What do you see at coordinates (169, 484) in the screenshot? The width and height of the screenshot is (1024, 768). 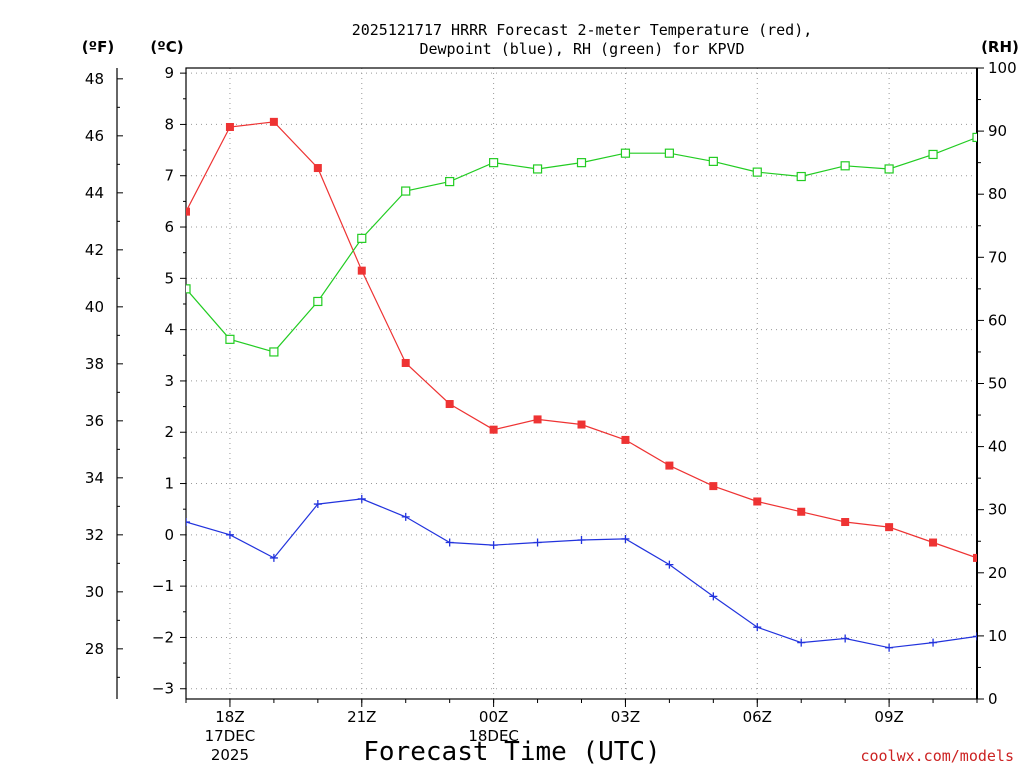 I see `celsius-tick-label: 1` at bounding box center [169, 484].